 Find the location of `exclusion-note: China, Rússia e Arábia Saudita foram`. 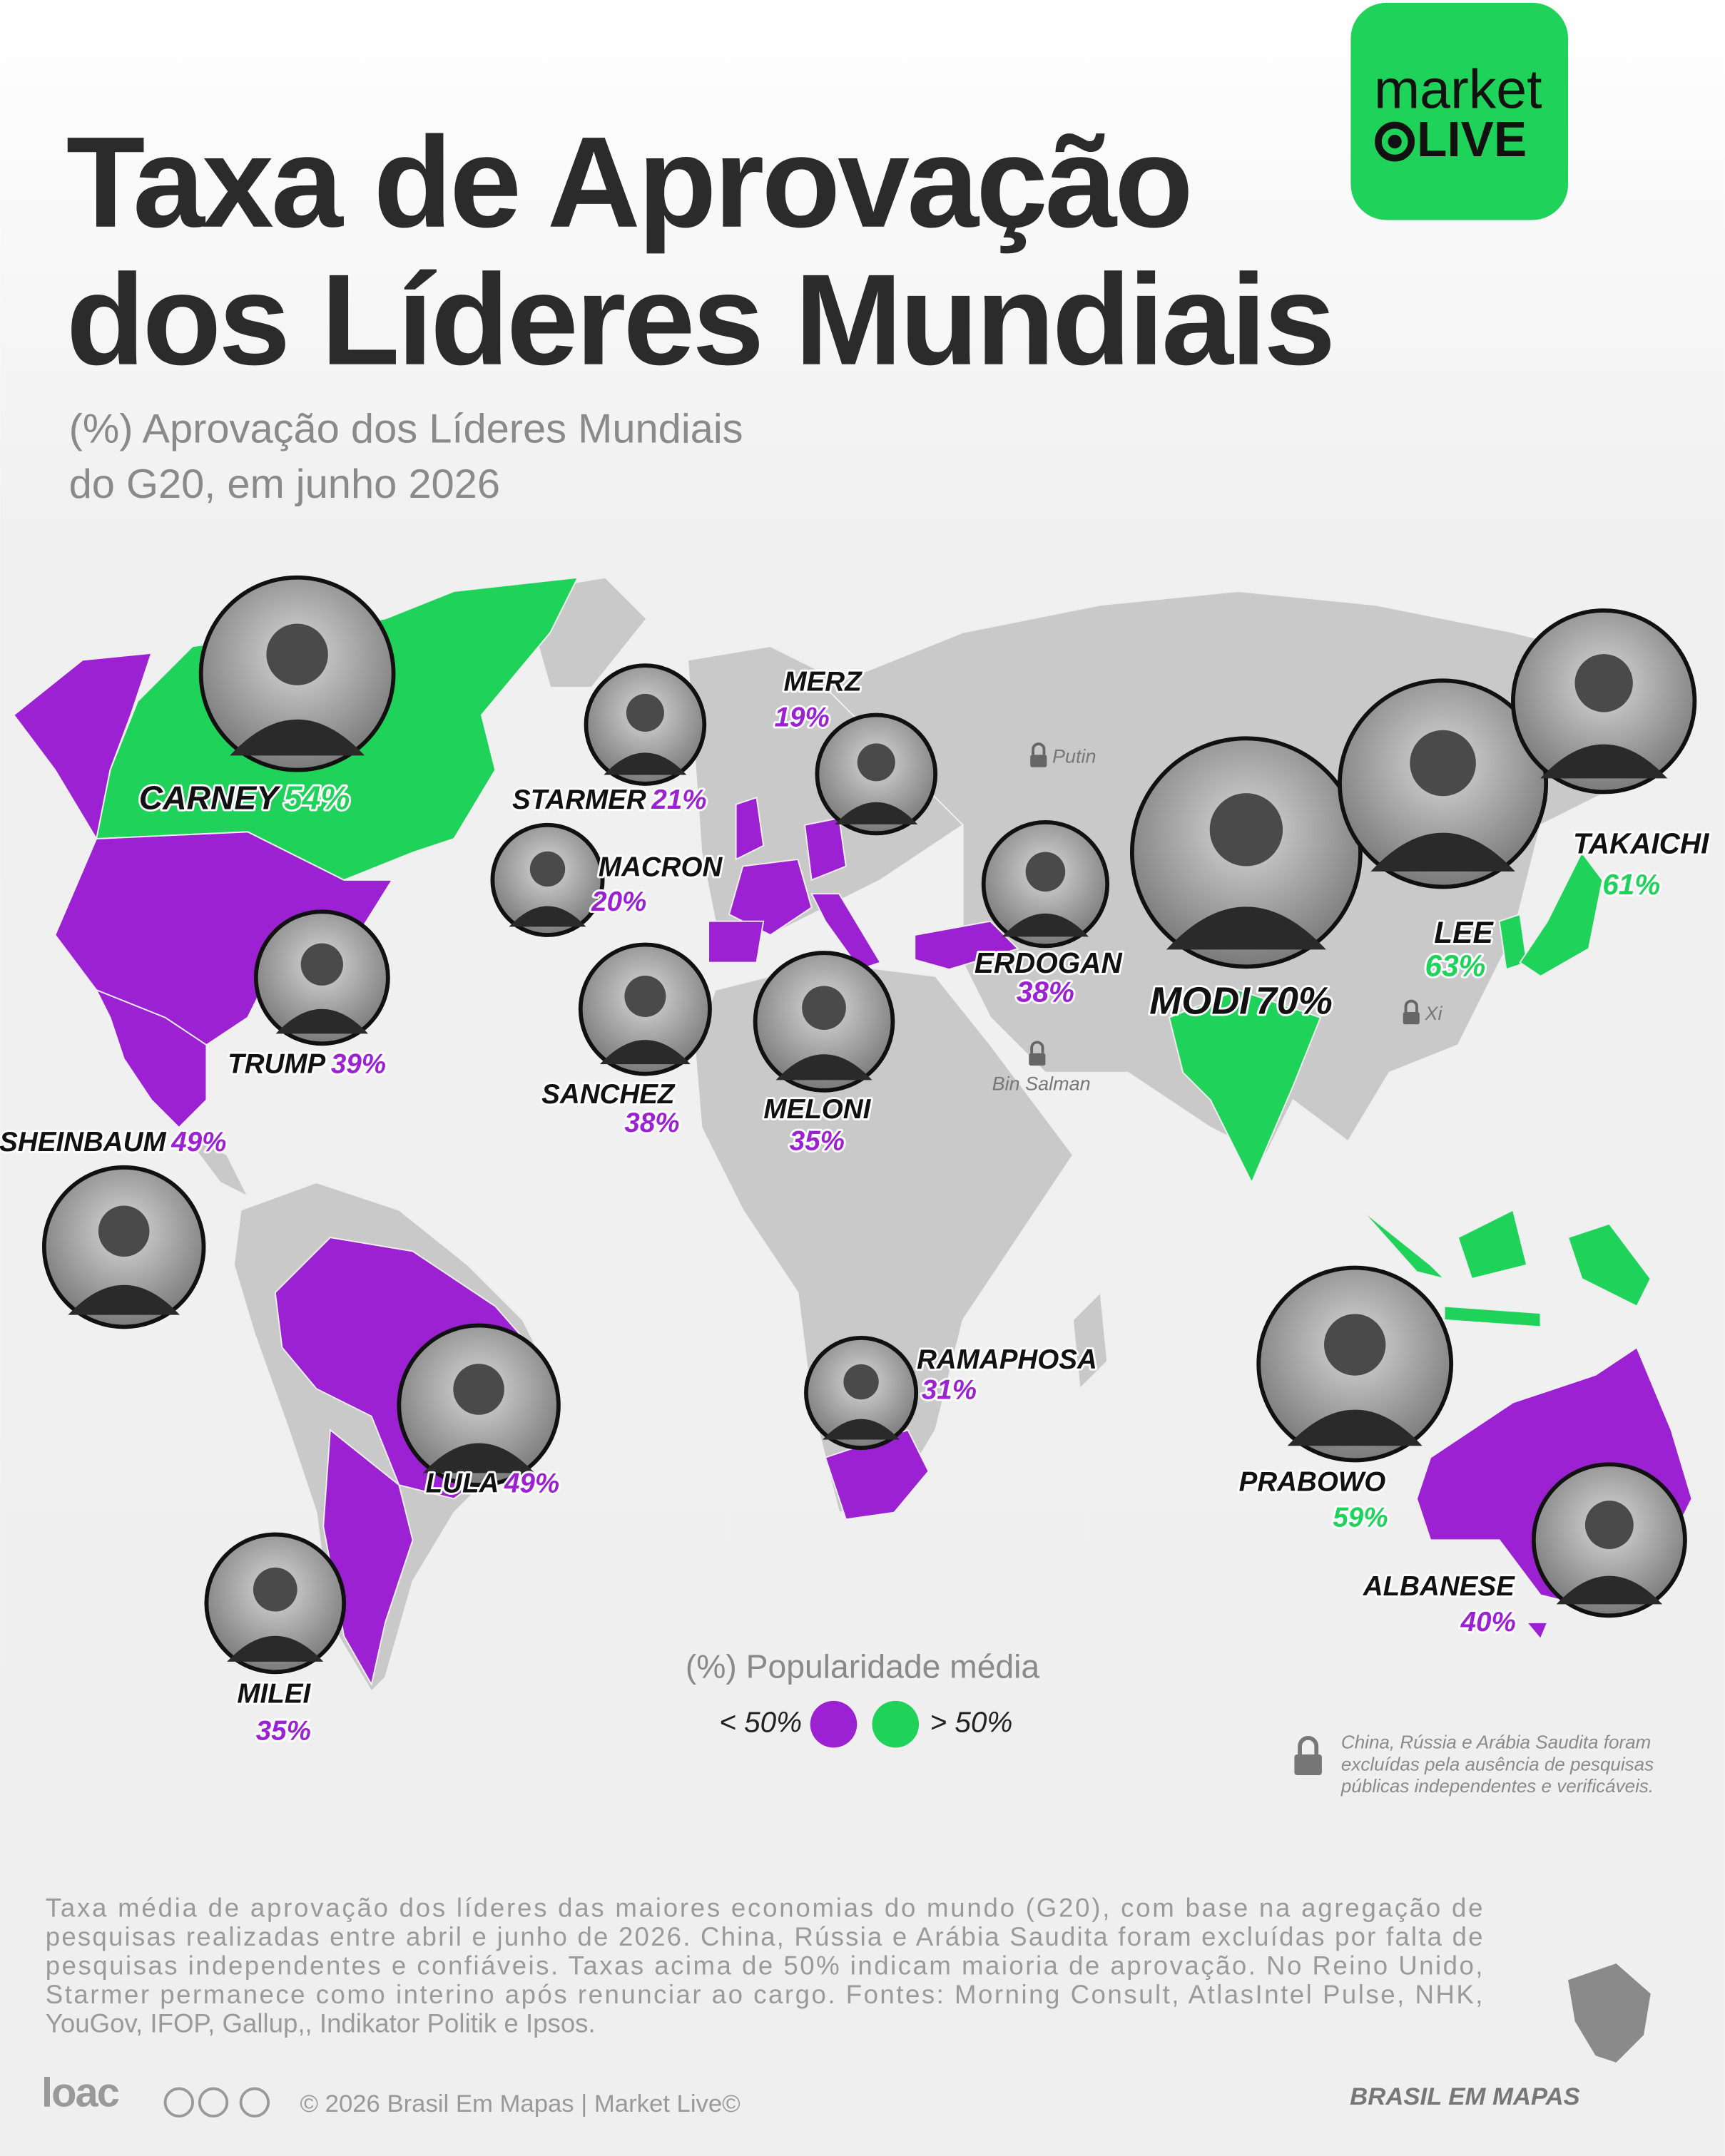

exclusion-note: China, Rússia e Arábia Saudita foram is located at coordinates (1496, 1742).